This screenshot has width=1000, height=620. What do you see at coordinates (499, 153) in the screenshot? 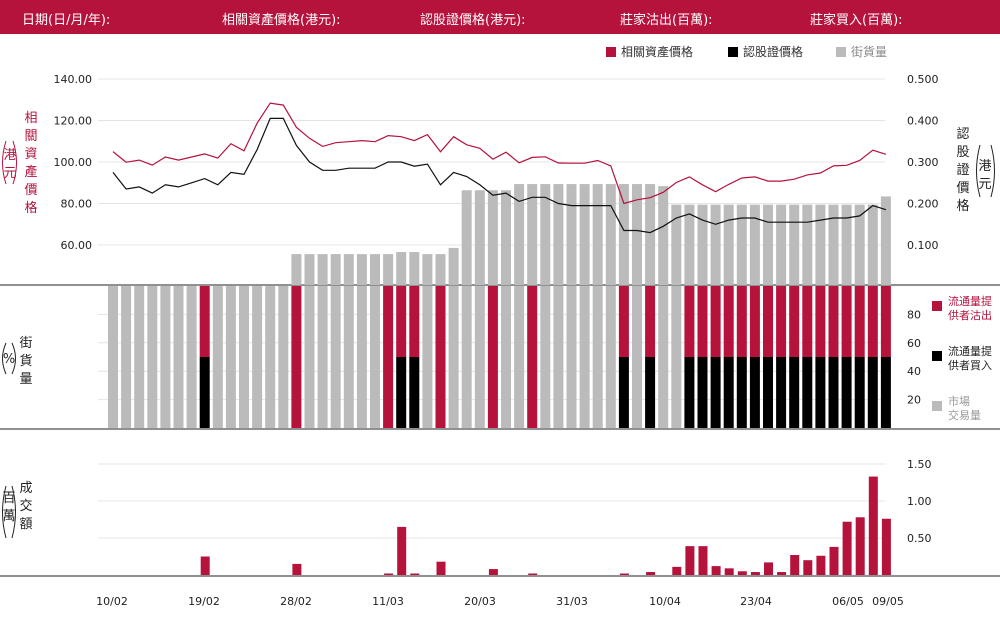
I see `underlying-price-line` at bounding box center [499, 153].